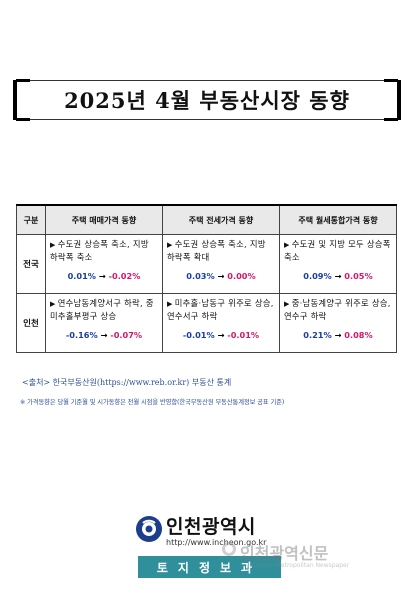 This screenshot has width=416, height=596. Describe the element at coordinates (358, 276) in the screenshot. I see `change-to: 0.05%` at that location.